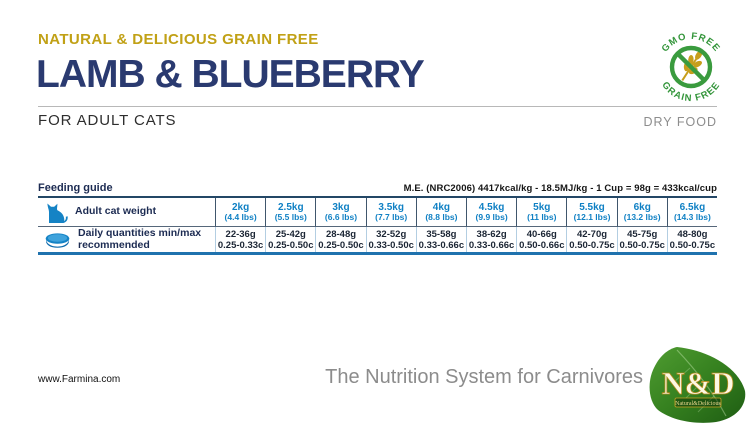  I want to click on logo-brand-text: N&D, so click(698, 383).